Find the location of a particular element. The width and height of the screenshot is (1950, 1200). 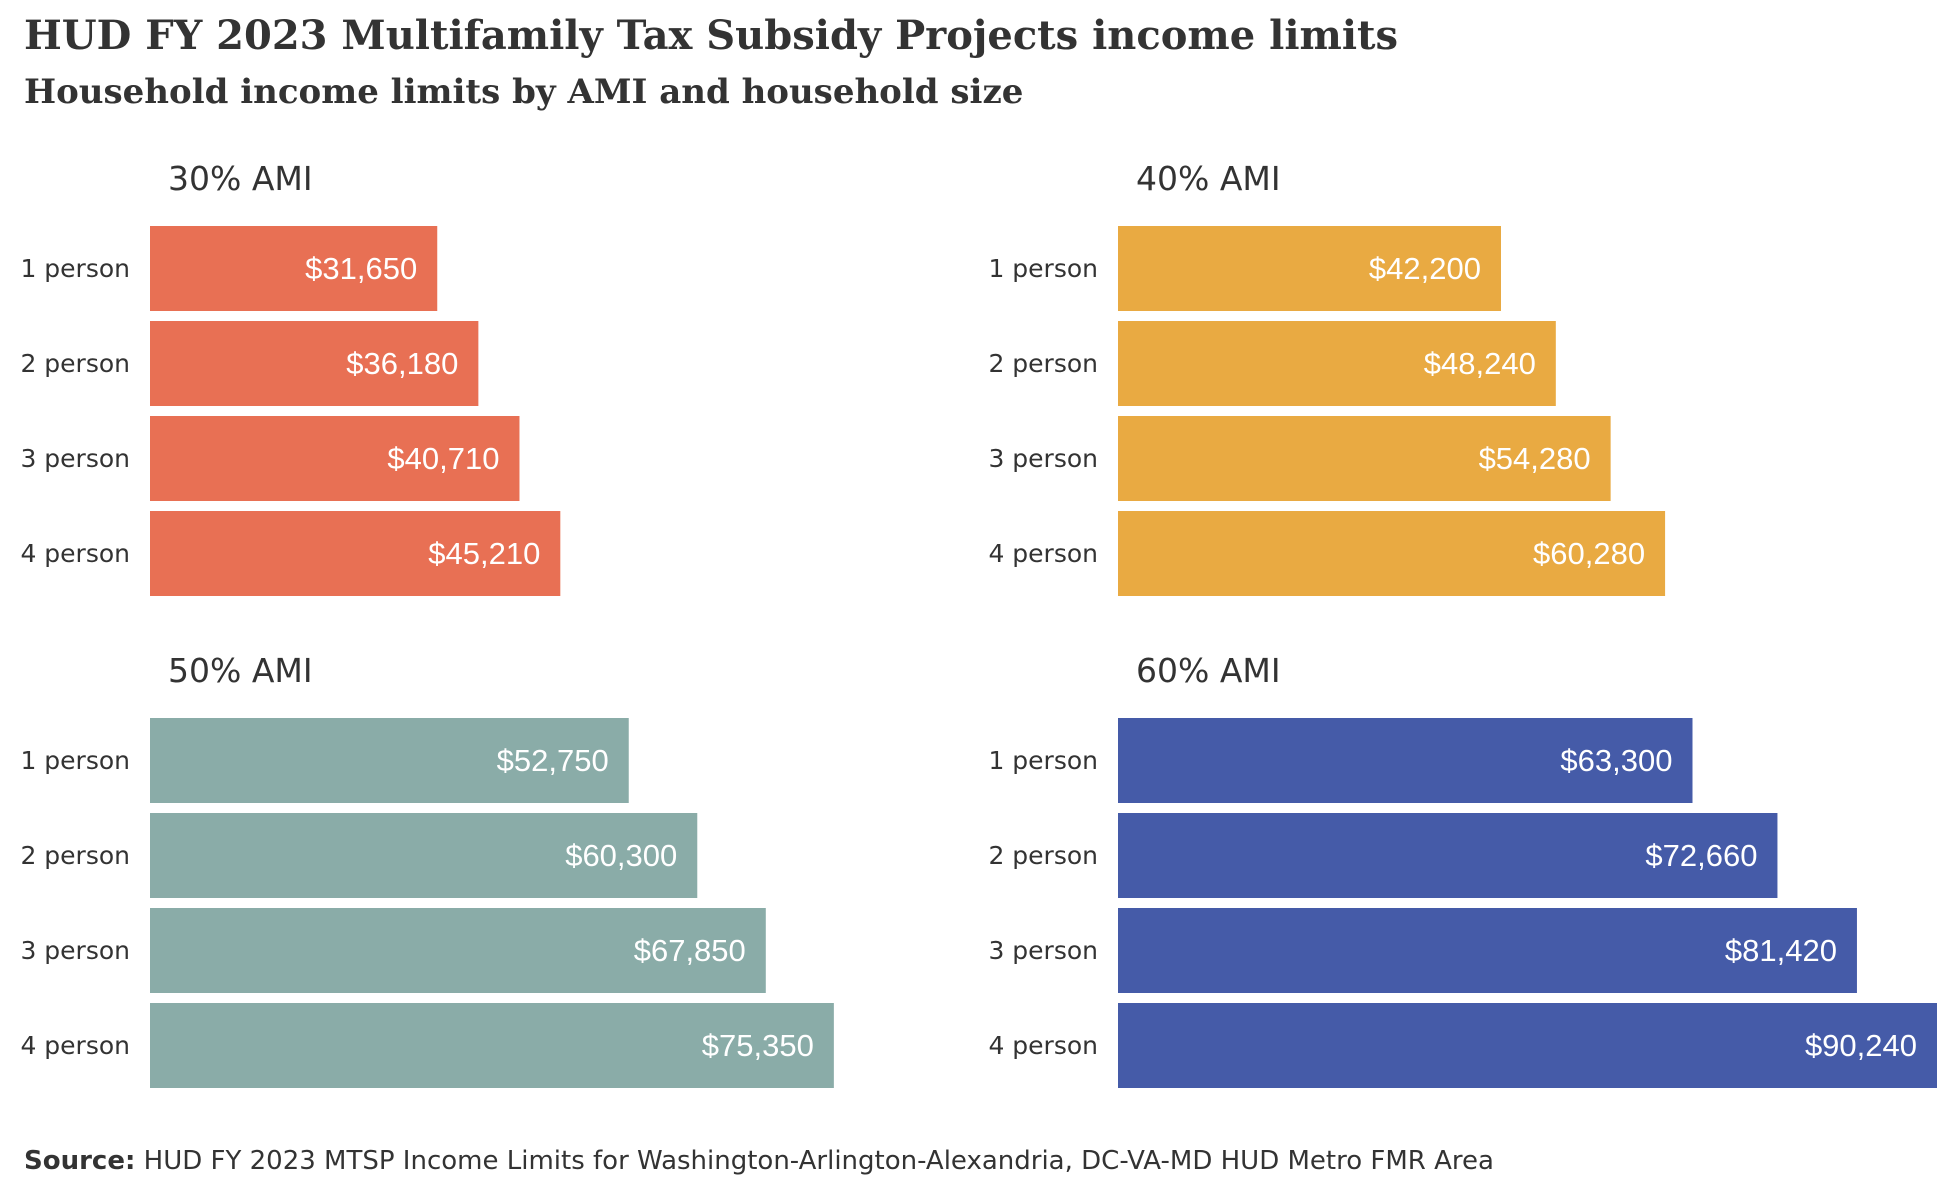

data-label: $45,210 is located at coordinates (484, 553).